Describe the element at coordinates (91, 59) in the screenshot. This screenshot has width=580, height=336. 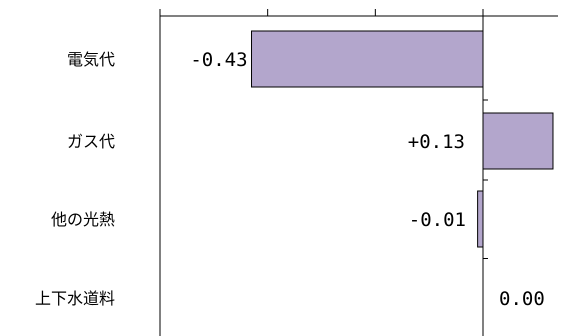
I see `category-label: 電気代` at that location.